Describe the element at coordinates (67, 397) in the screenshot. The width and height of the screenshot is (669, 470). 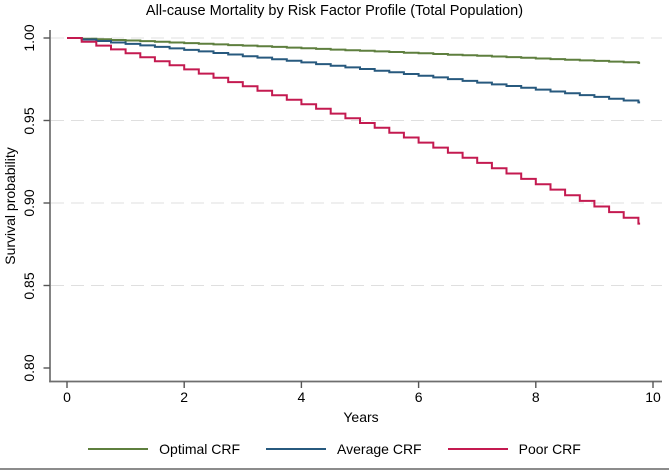
I see `x-tick-label: 0` at that location.